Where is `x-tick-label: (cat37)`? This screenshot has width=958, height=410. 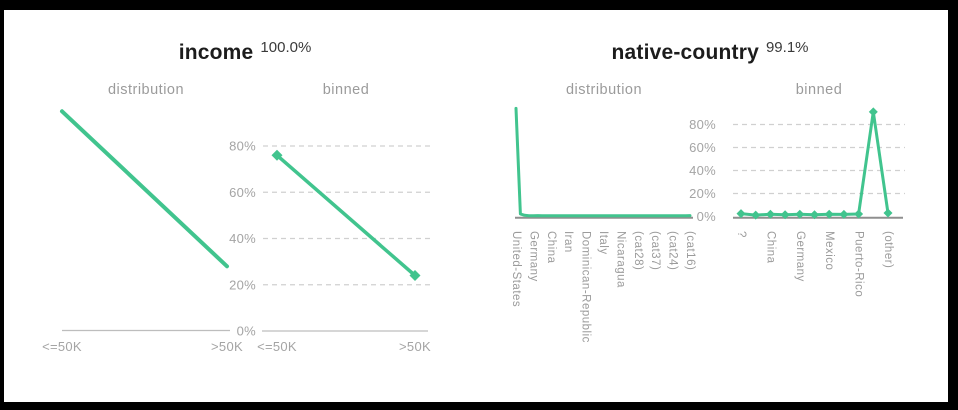 x-tick-label: (cat37) is located at coordinates (655, 250).